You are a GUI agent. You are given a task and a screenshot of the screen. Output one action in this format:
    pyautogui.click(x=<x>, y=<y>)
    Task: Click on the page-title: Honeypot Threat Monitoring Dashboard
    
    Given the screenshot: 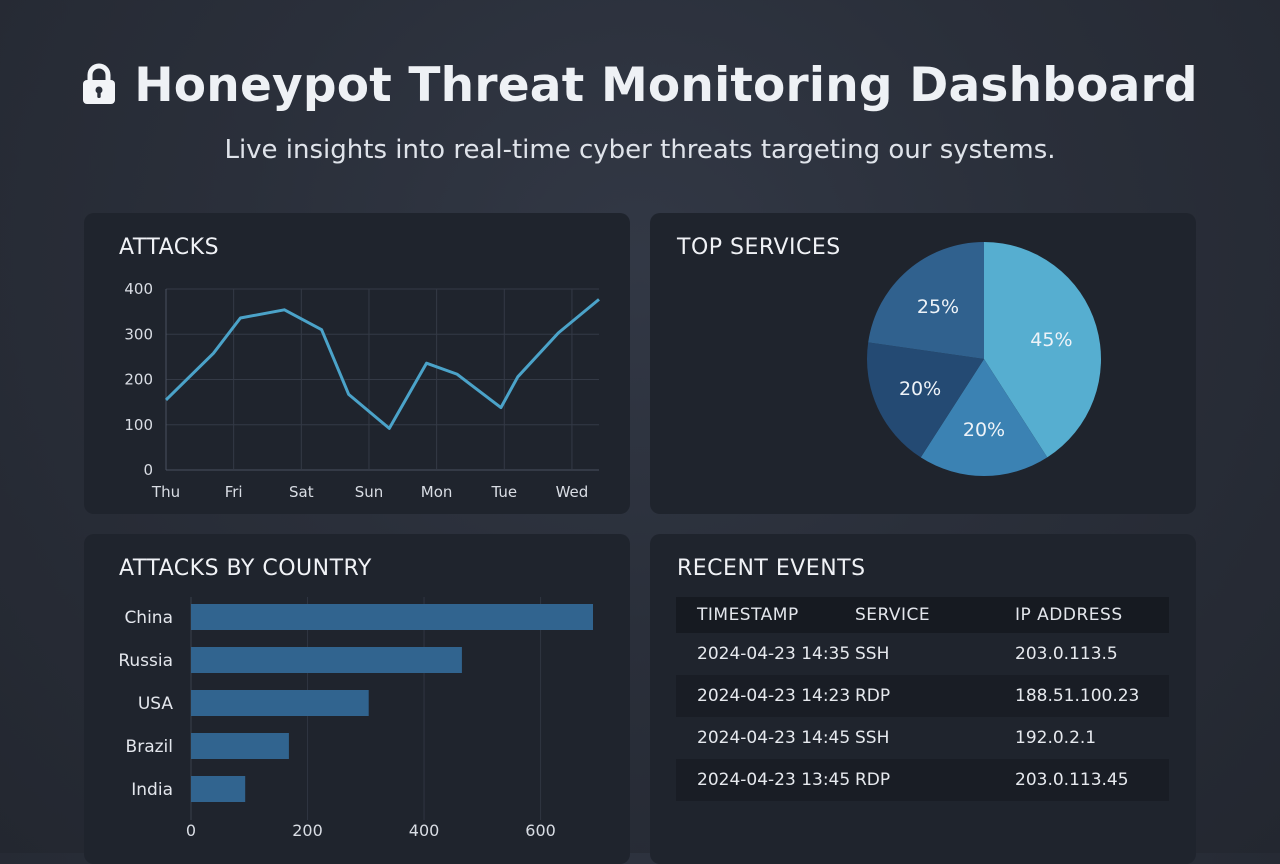 What is the action you would take?
    pyautogui.click(x=666, y=85)
    